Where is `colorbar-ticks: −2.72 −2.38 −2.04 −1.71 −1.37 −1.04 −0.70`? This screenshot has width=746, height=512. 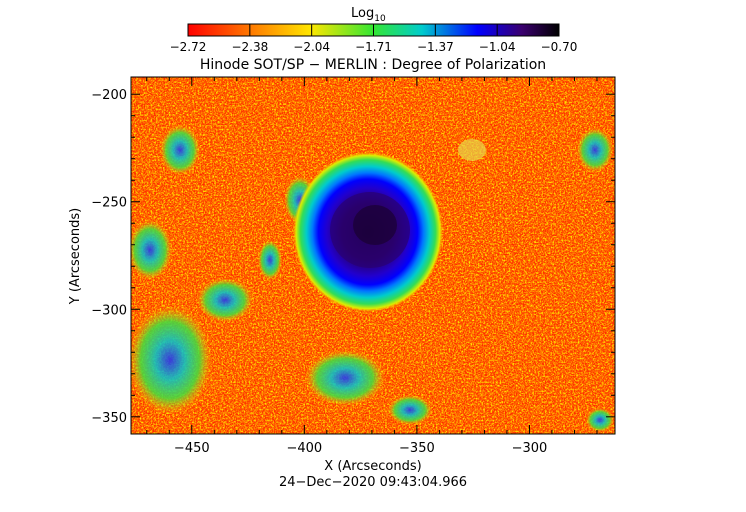 colorbar-ticks: −2.72 −2.38 −2.04 −1.71 −1.37 −1.04 −0.70 is located at coordinates (374, 39).